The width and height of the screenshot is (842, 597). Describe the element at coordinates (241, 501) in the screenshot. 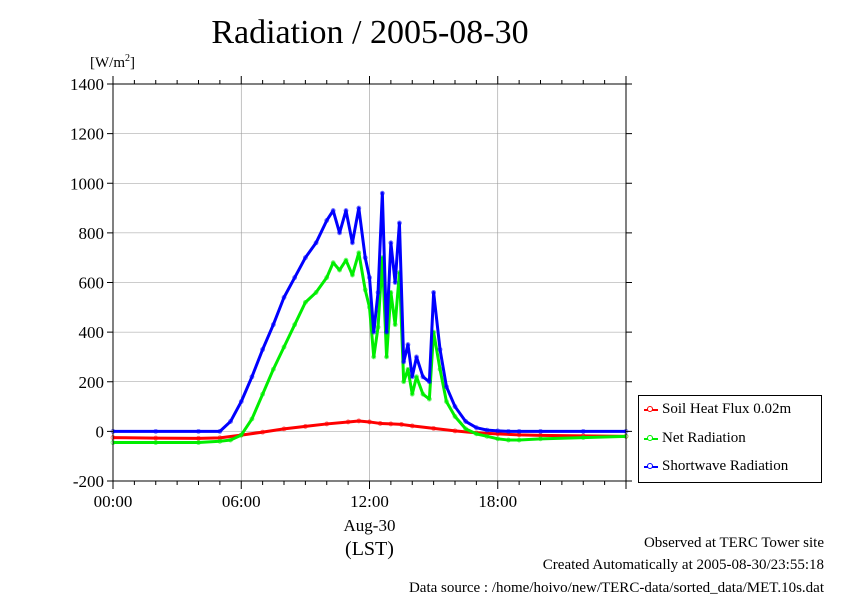

I see `x-tick-label: 06:00` at that location.